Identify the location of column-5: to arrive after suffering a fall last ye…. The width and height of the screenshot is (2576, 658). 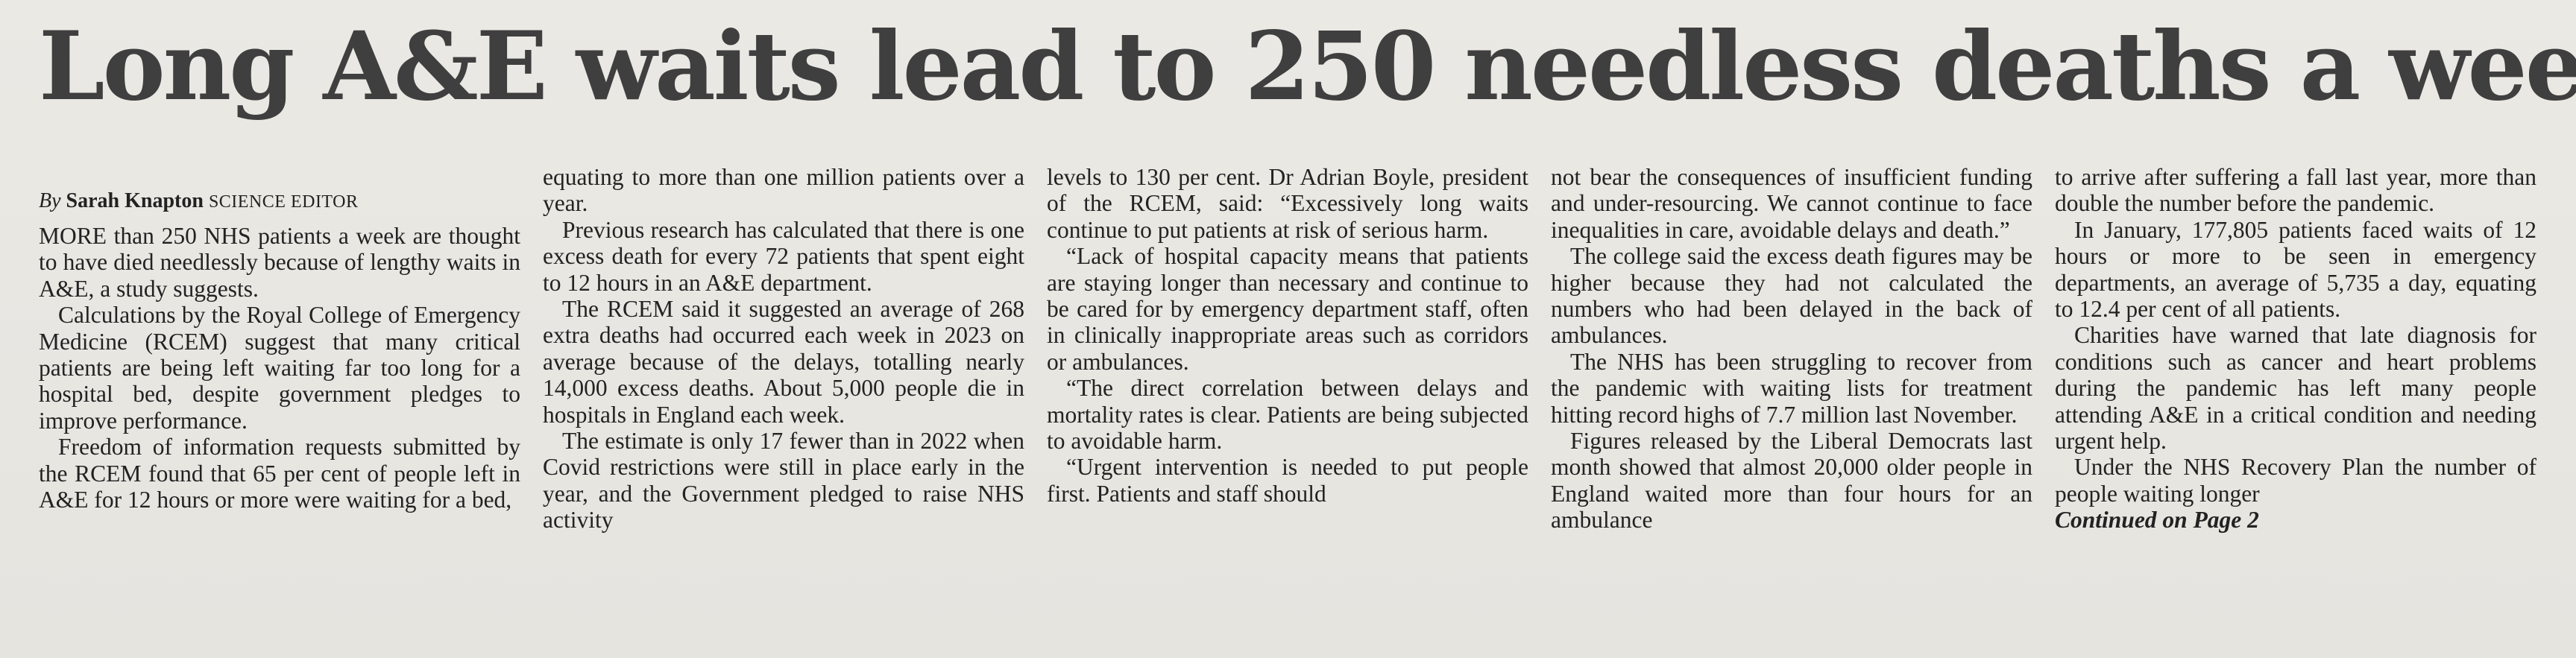
(2295, 406).